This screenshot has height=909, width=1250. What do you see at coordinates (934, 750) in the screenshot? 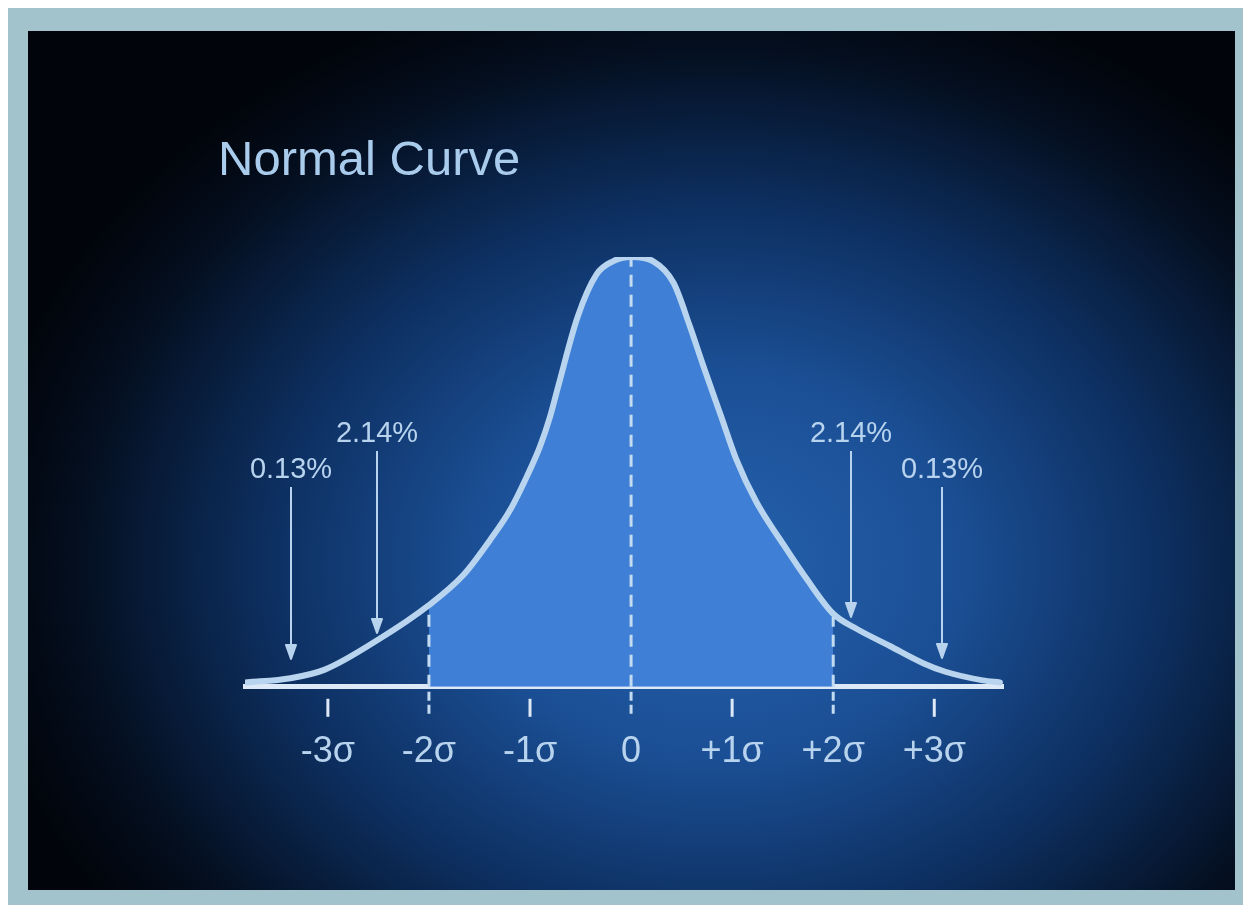
I see `x-tick-label: +3σ` at bounding box center [934, 750].